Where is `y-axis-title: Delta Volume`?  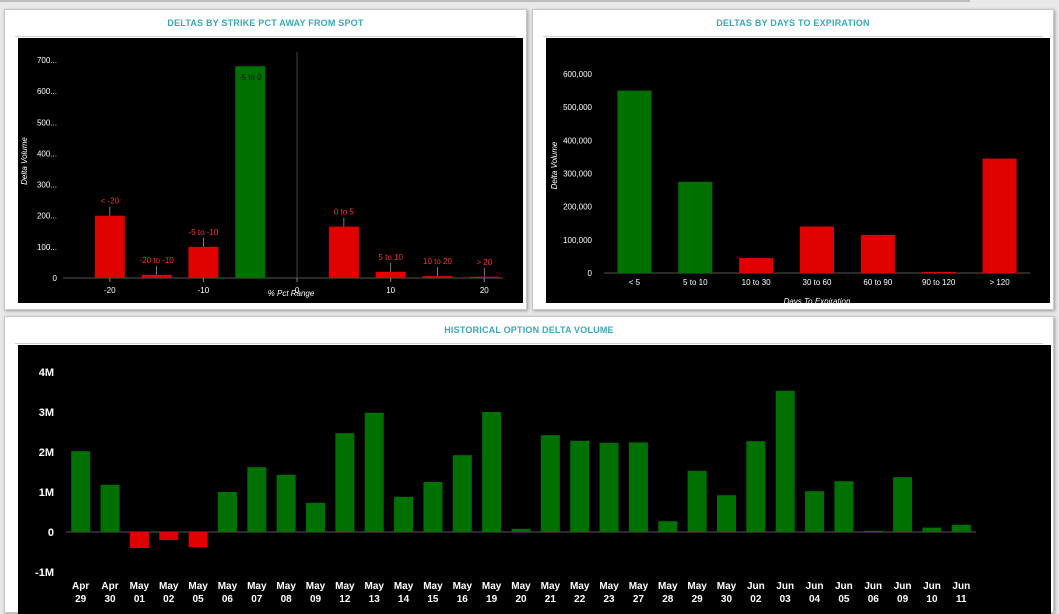
y-axis-title: Delta Volume is located at coordinates (24, 161).